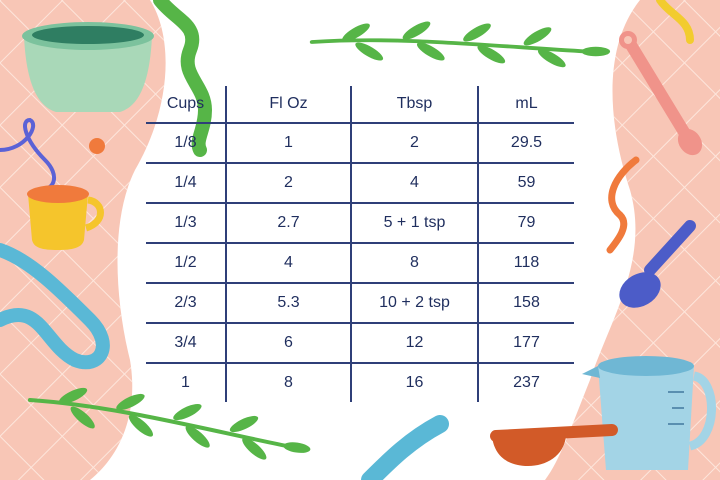 The image size is (720, 480). What do you see at coordinates (65, 217) in the screenshot?
I see `yellow-measuring-cup-icon` at bounding box center [65, 217].